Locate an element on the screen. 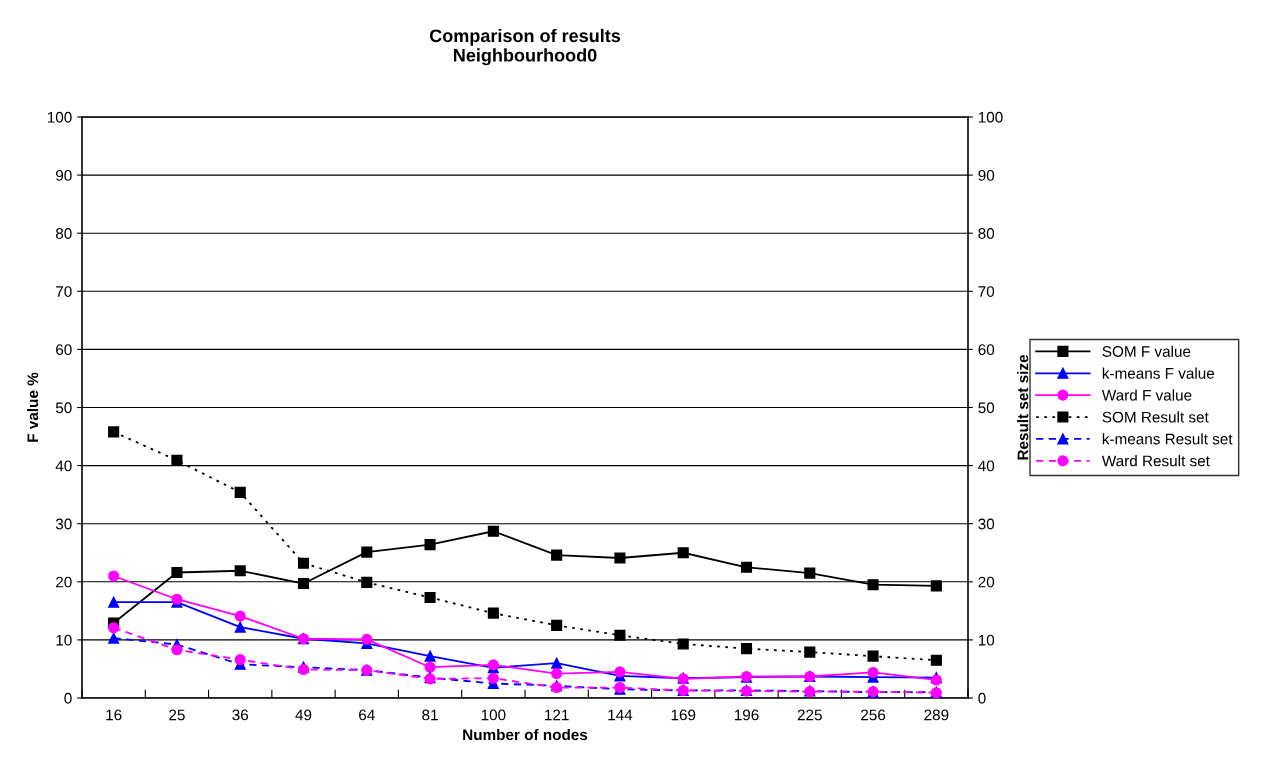  y2-tick-label: 60 is located at coordinates (986, 350).